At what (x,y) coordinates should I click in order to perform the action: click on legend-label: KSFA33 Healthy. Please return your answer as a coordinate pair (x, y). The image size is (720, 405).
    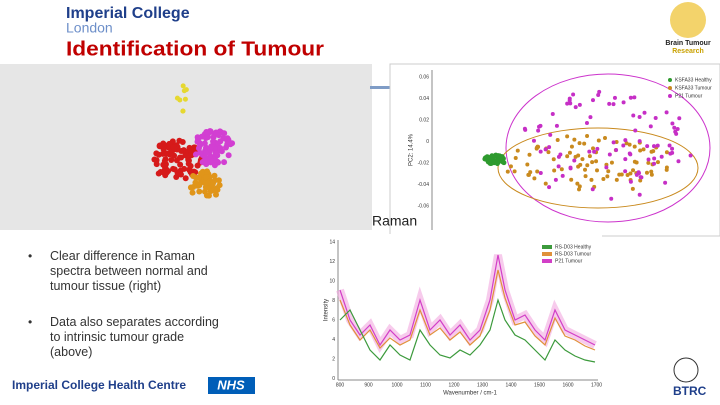
    Looking at the image, I should click on (693, 80).